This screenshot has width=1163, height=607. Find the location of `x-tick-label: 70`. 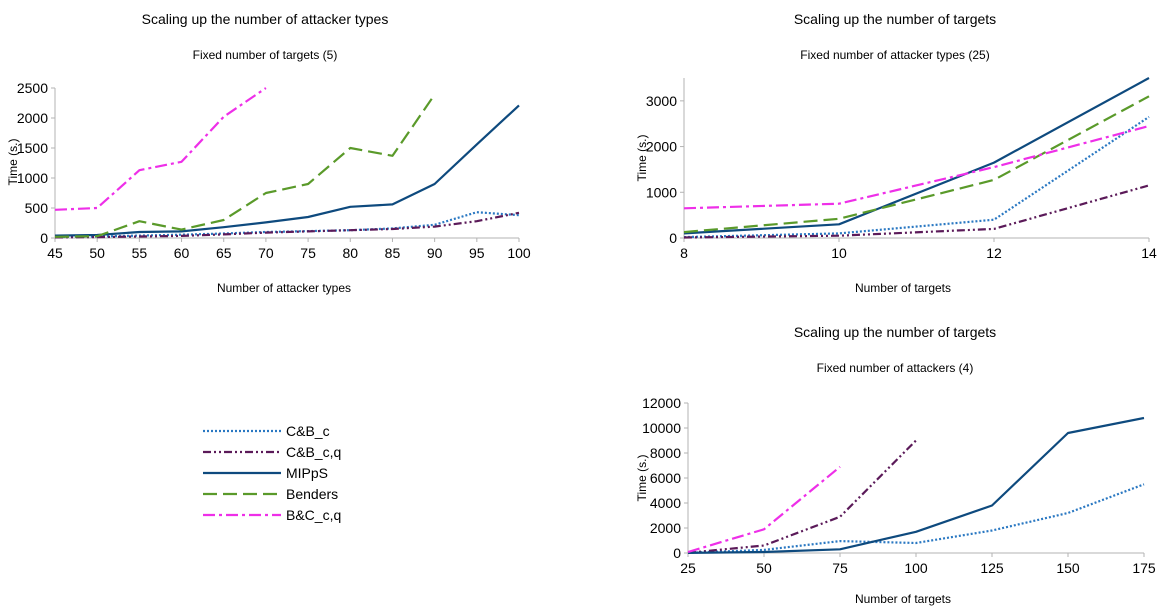

x-tick-label: 70 is located at coordinates (266, 253).